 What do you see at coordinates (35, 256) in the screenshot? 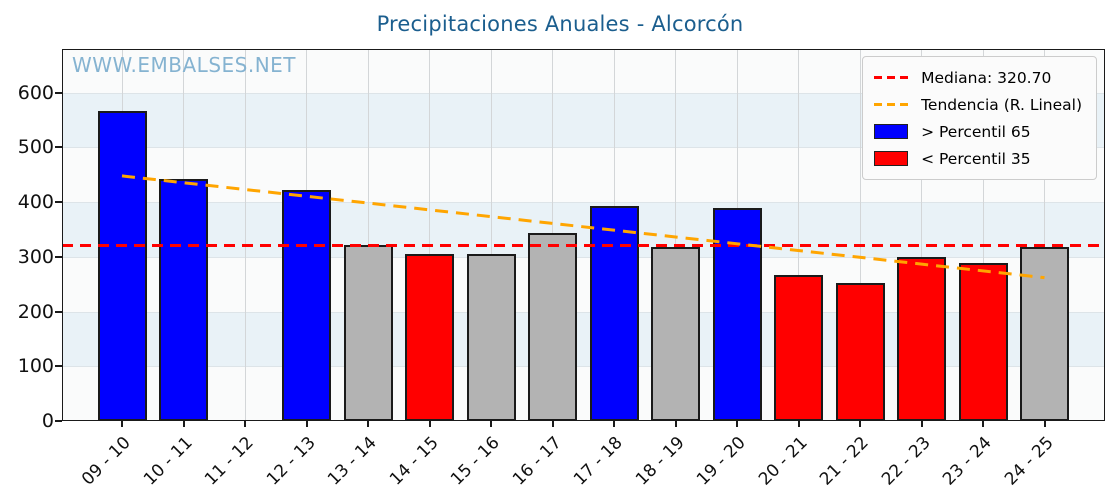
I see `y-tick-label: 300` at bounding box center [35, 256].